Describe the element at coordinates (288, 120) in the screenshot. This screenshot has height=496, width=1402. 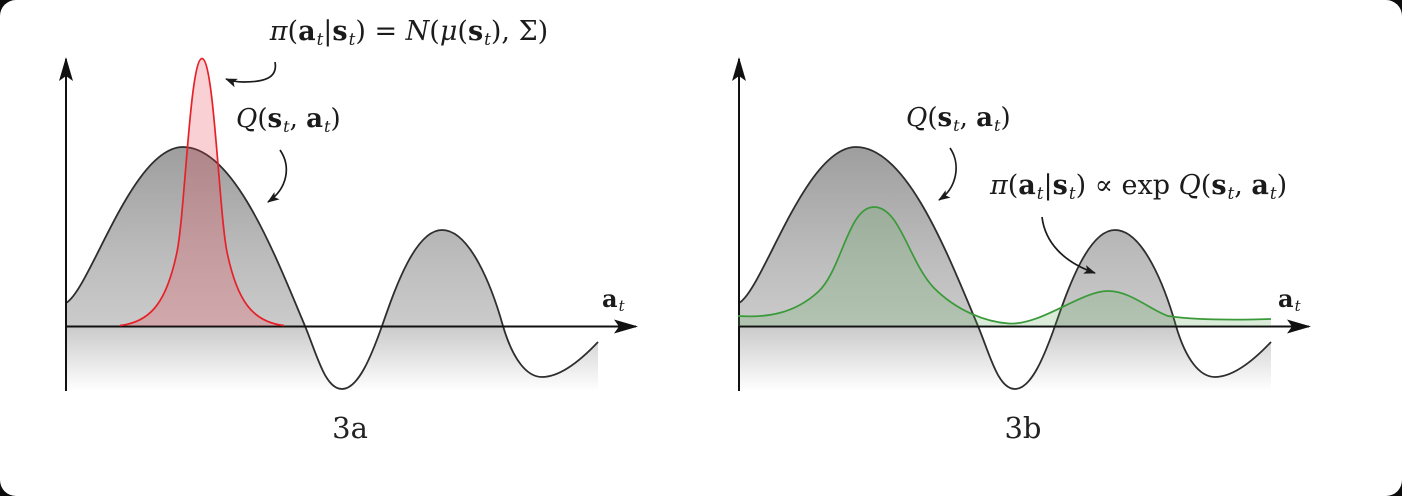
I see `q-label-3a: Q(st, at)` at that location.